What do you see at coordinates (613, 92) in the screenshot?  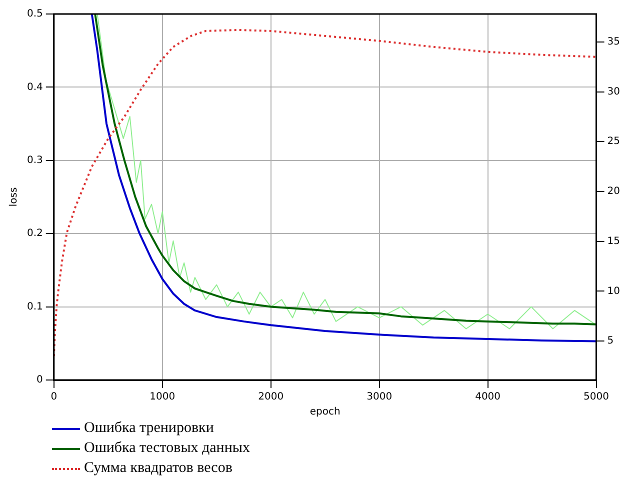 I see `y2-tick-label: 30` at bounding box center [613, 92].